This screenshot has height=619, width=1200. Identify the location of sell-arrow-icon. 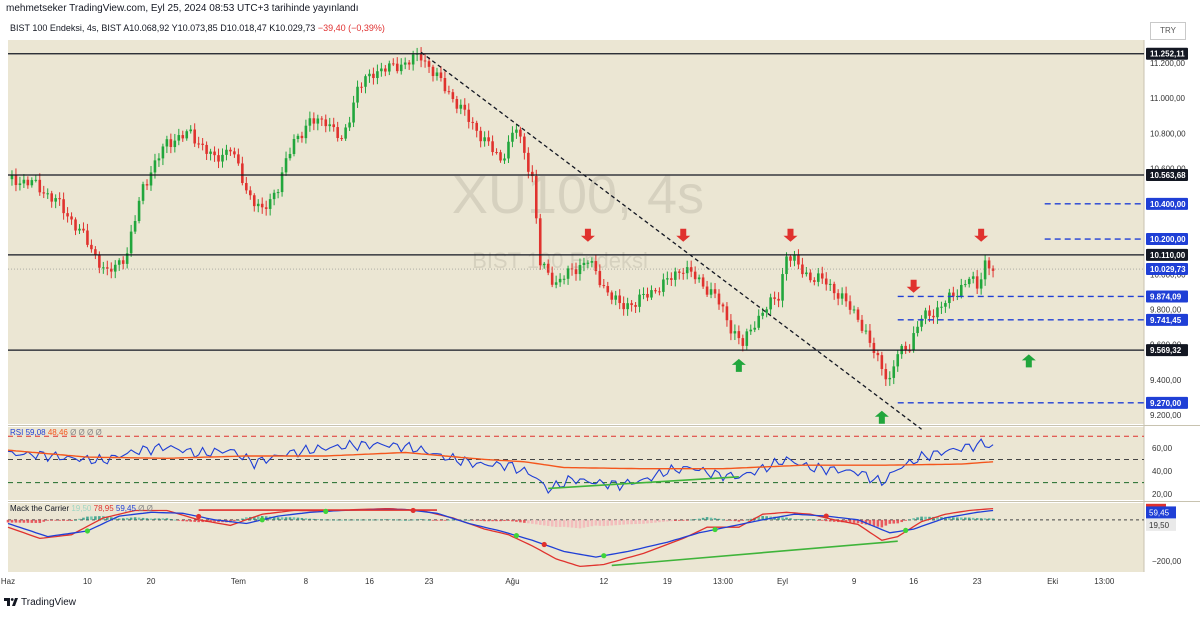
(587, 235).